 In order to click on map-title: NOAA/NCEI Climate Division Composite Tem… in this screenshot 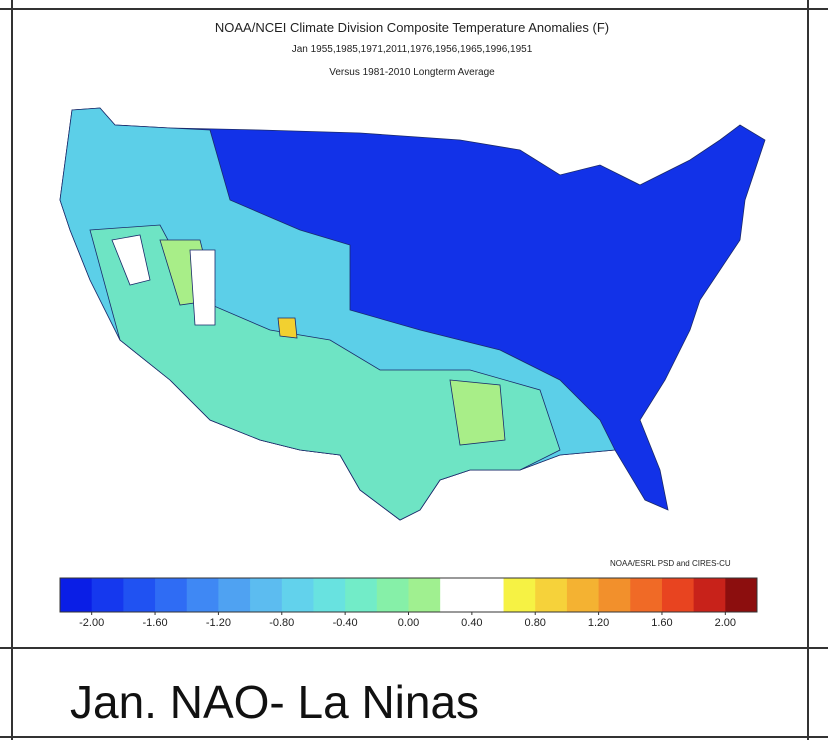, I will do `click(412, 27)`.